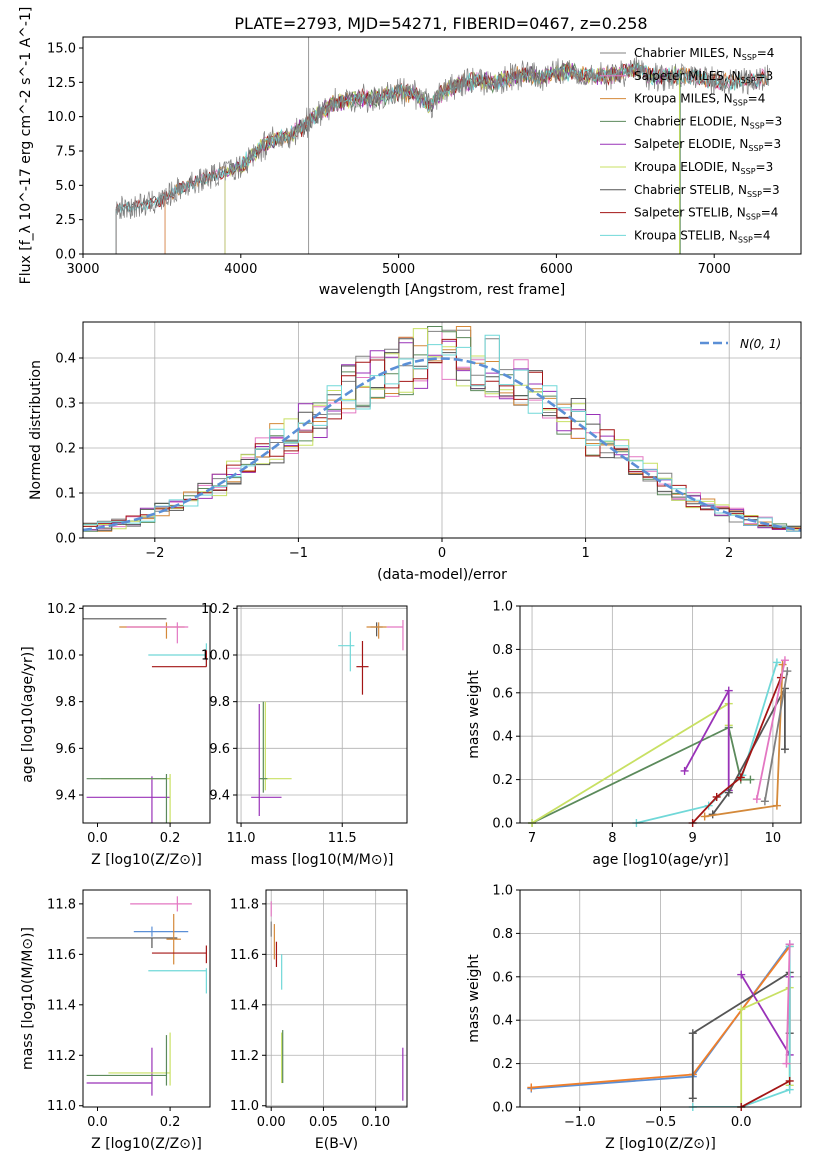 This screenshot has width=819, height=1170. I want to click on legend-text: Chabrier ELODIE, N, so click(692, 121).